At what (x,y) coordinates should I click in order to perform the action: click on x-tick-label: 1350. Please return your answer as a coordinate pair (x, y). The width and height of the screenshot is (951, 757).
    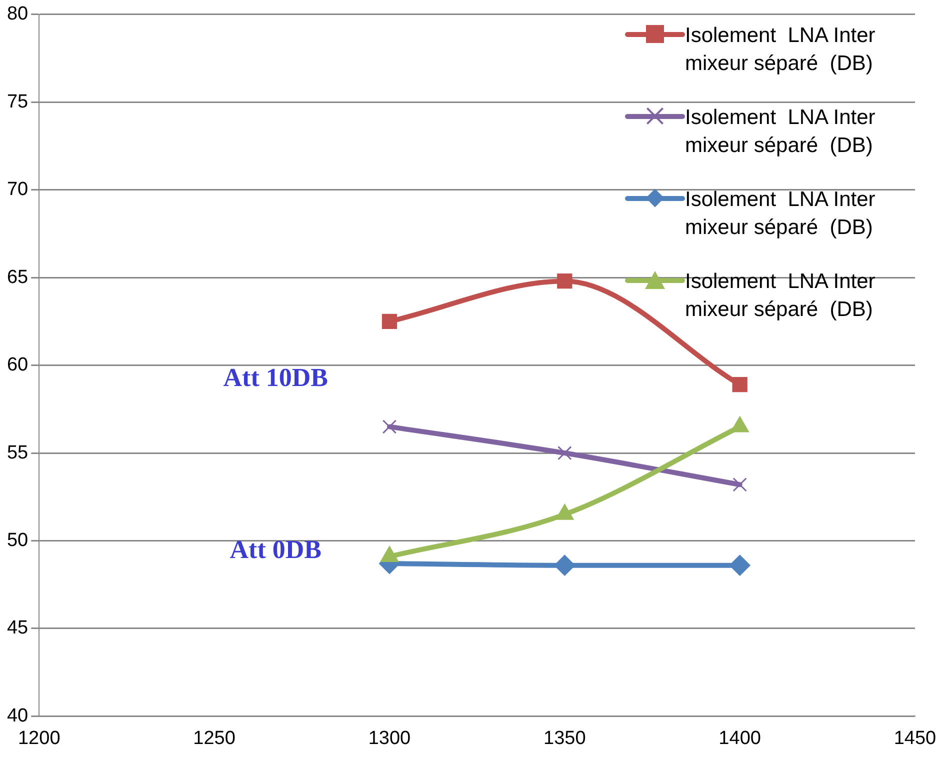
    Looking at the image, I should click on (565, 738).